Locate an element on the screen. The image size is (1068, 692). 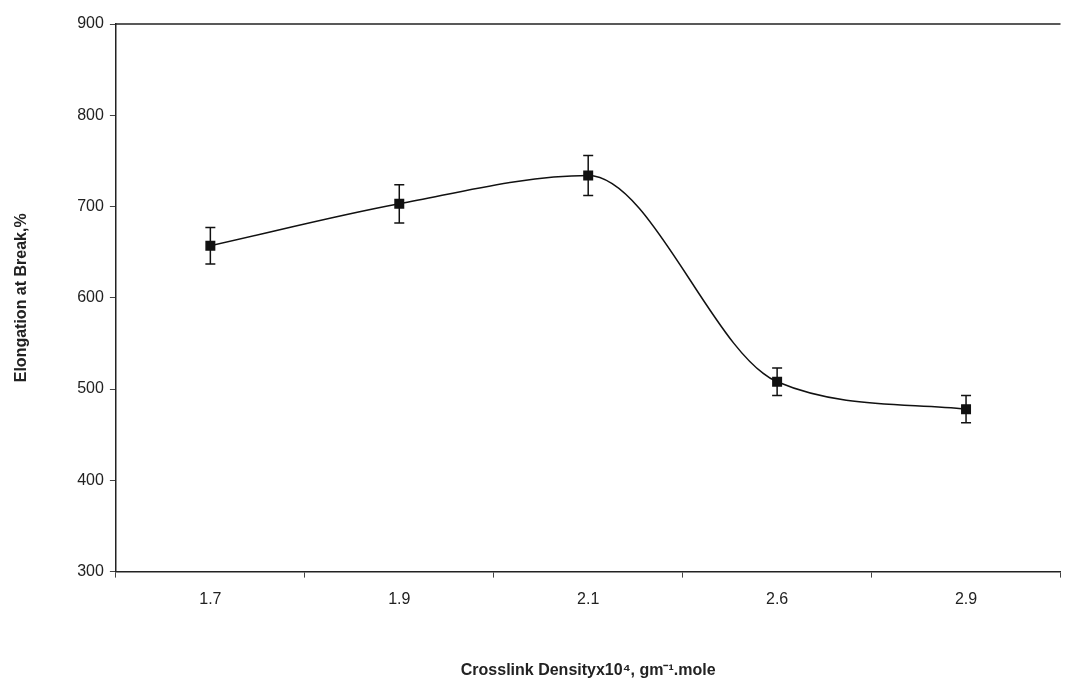
y-tick-label: 400 is located at coordinates (90, 479).